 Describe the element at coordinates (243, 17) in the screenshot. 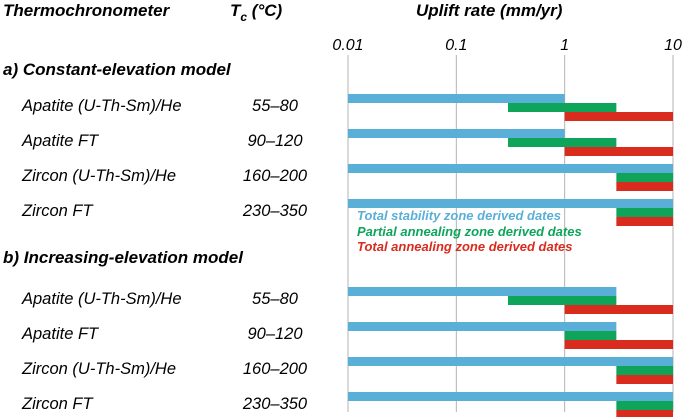

I see `header-tc-sub: c` at that location.